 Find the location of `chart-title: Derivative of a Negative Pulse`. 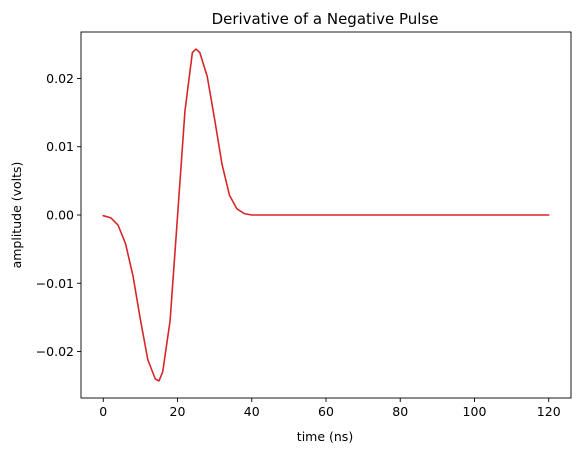

chart-title: Derivative of a Negative Pulse is located at coordinates (325, 19).